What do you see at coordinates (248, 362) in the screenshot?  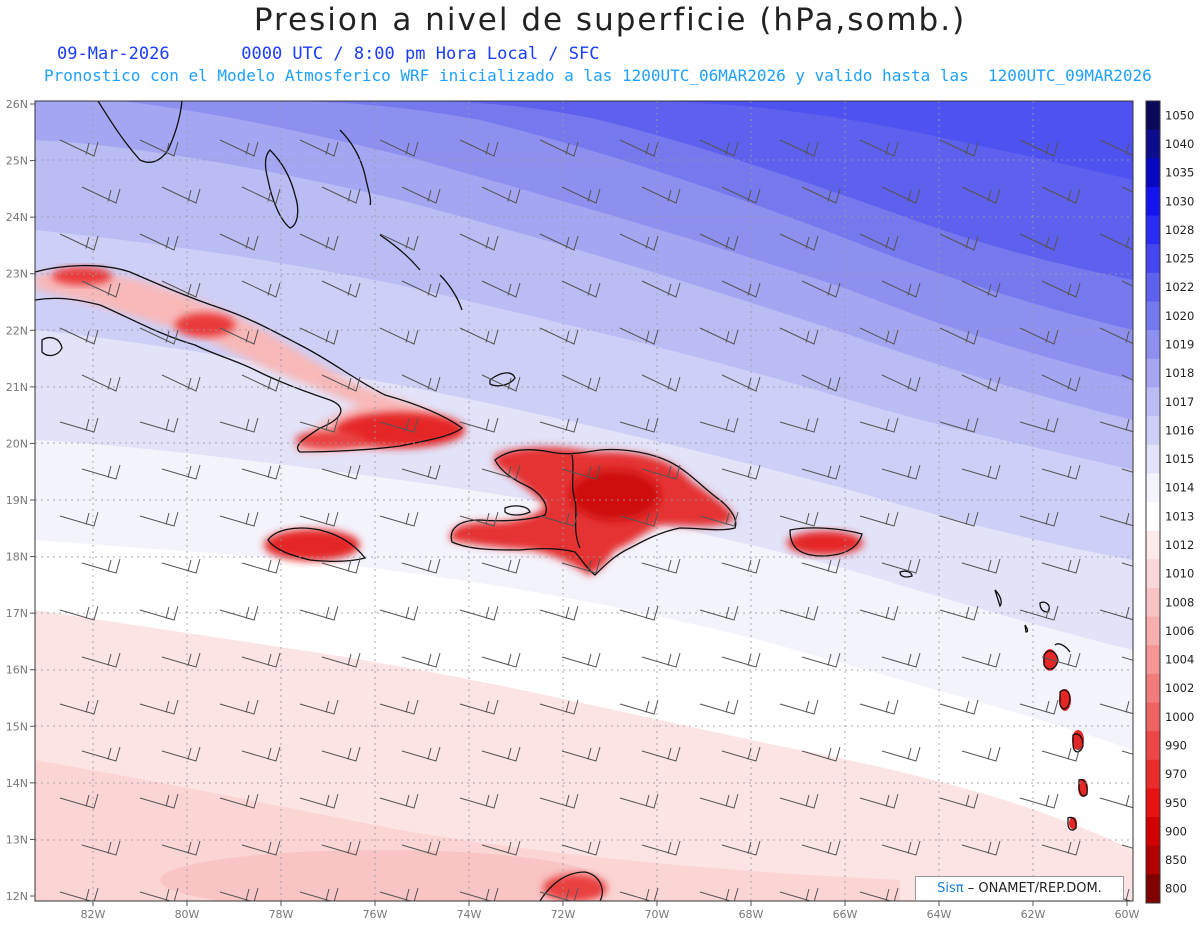 I see `cuba-shading` at bounding box center [248, 362].